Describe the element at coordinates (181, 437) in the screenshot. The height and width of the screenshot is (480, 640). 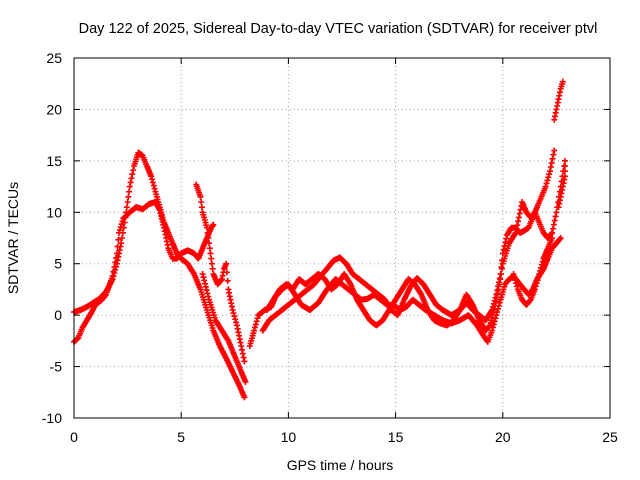
I see `x-tick-label: 5` at that location.